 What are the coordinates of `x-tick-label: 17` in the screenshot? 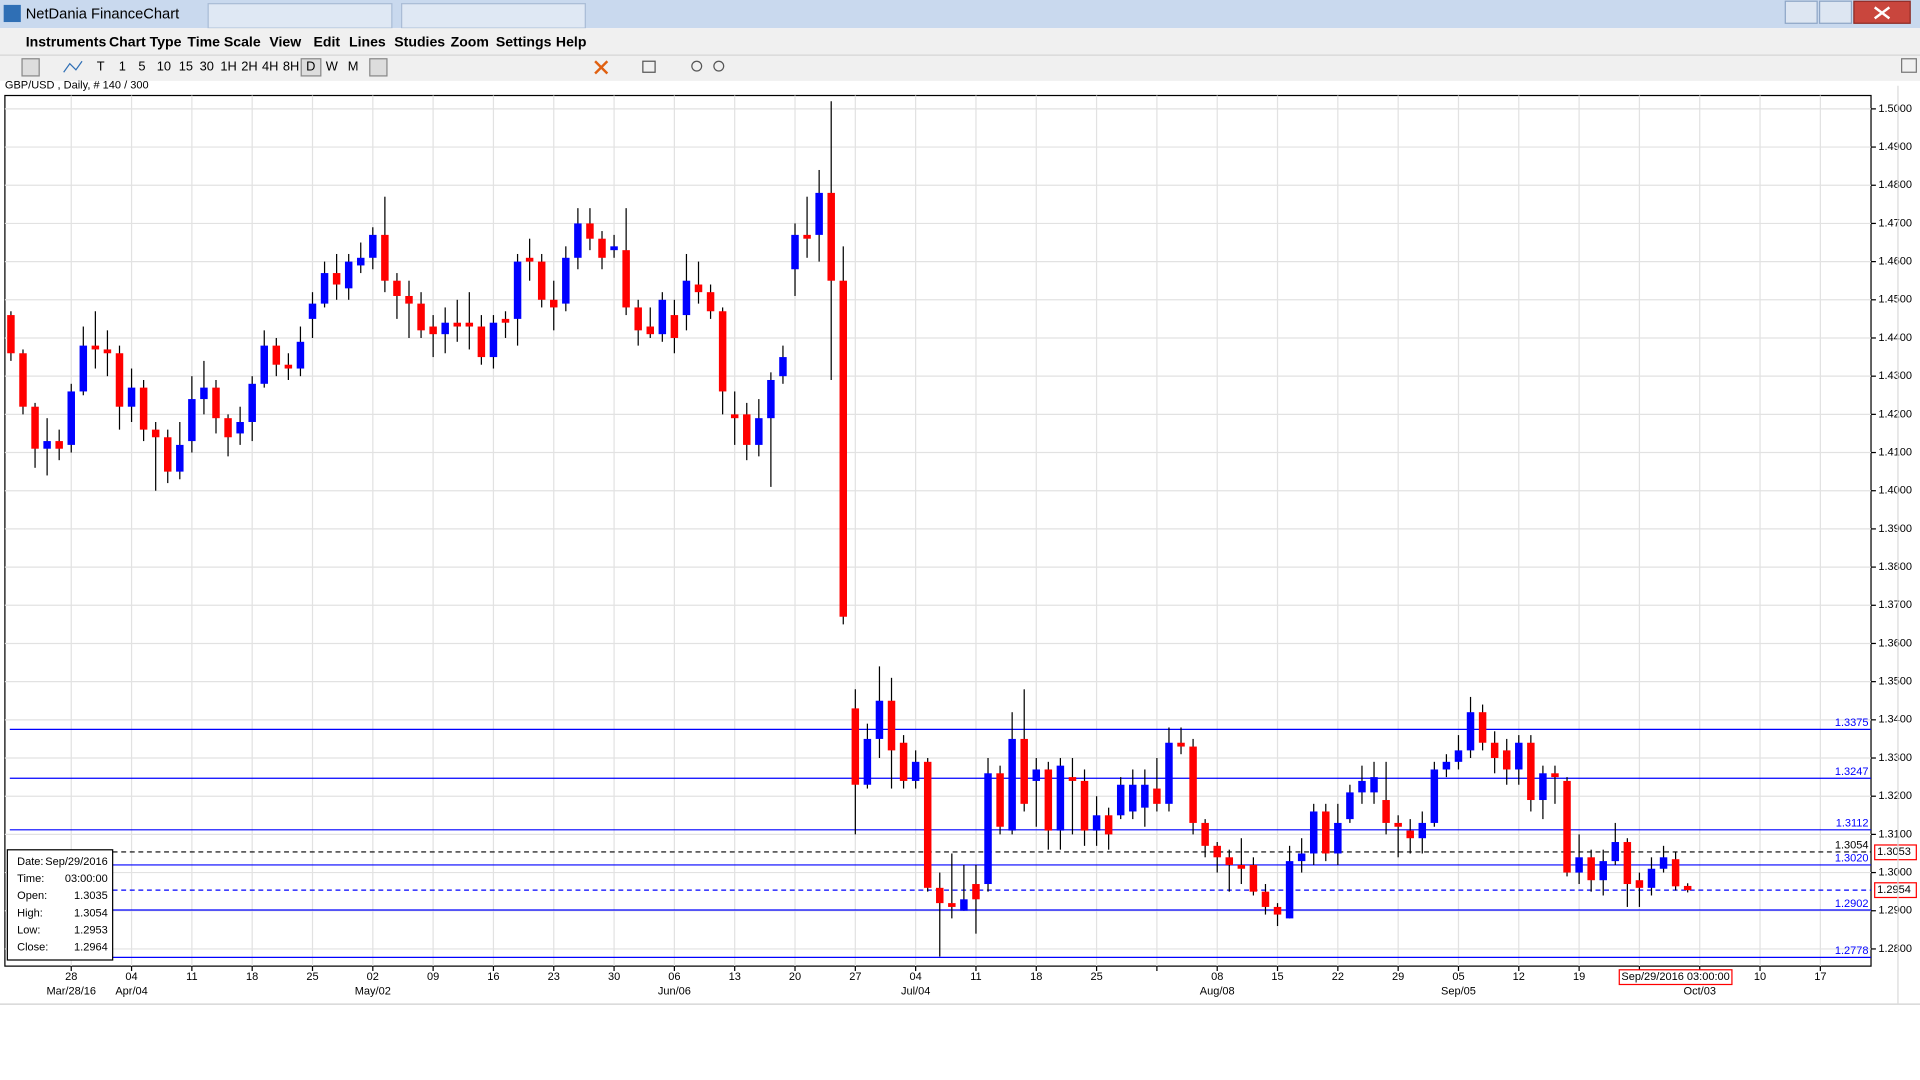 It's located at (1820, 977).